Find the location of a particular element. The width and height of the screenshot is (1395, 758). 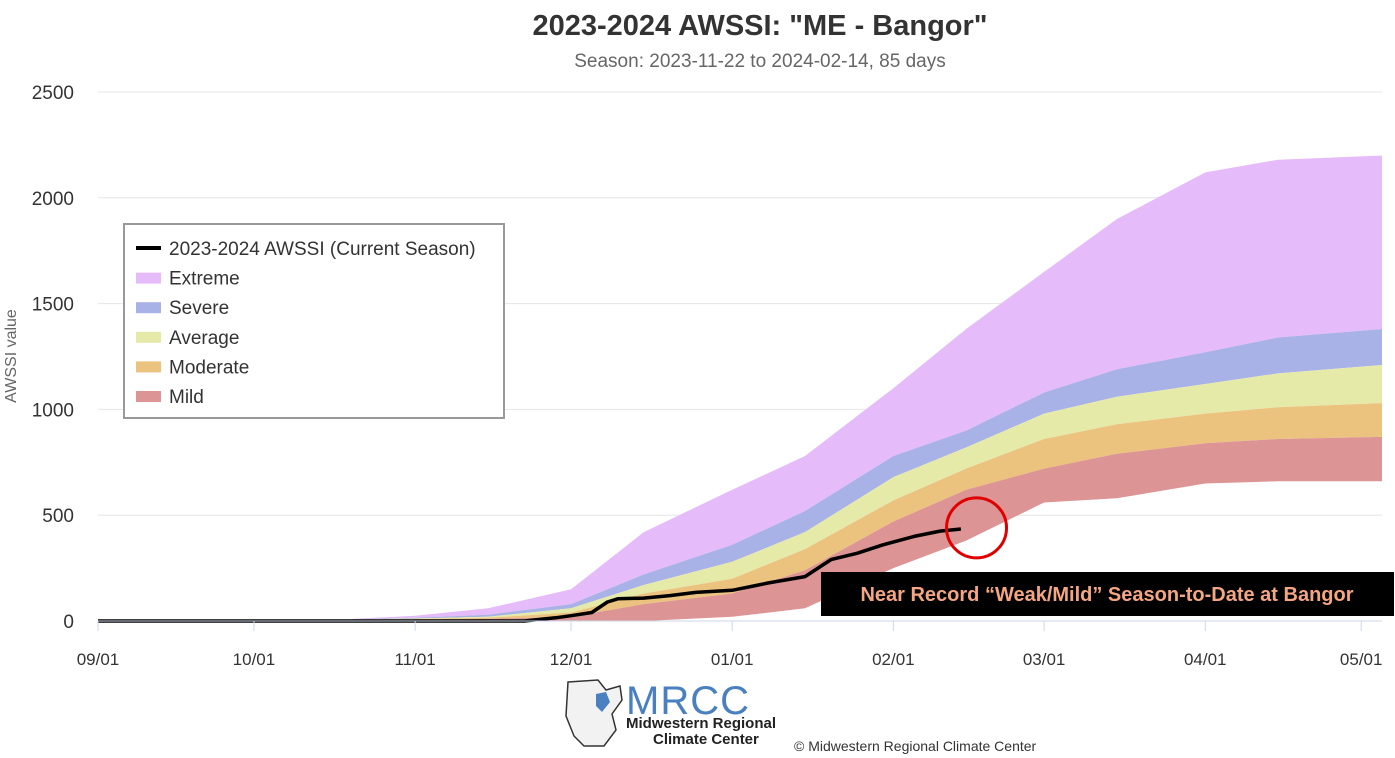

y-tick-label-0: 0 is located at coordinates (68, 622).